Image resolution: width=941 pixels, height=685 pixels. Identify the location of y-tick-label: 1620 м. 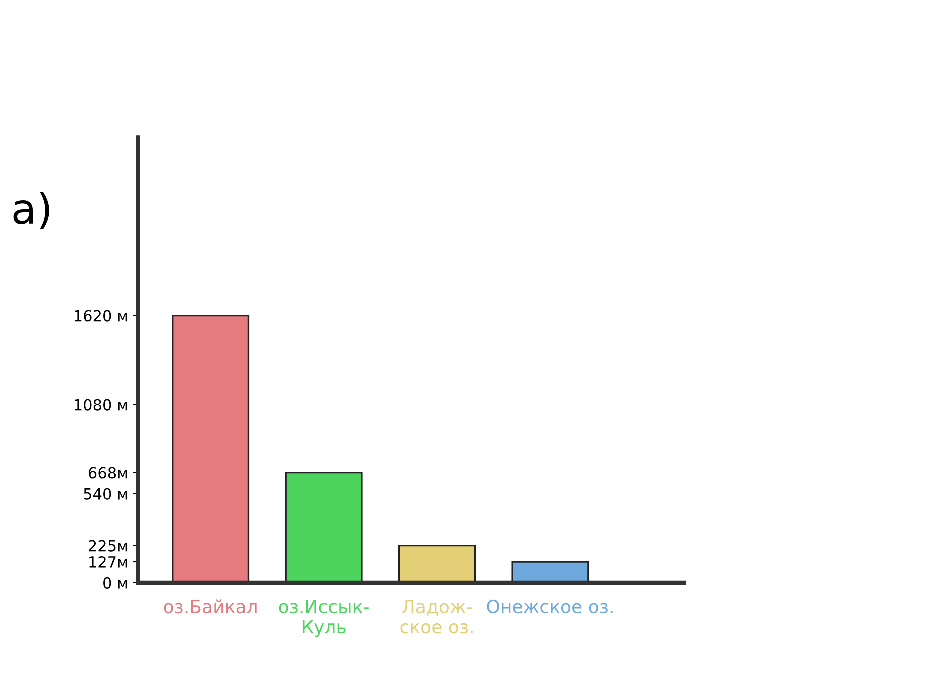
(101, 316).